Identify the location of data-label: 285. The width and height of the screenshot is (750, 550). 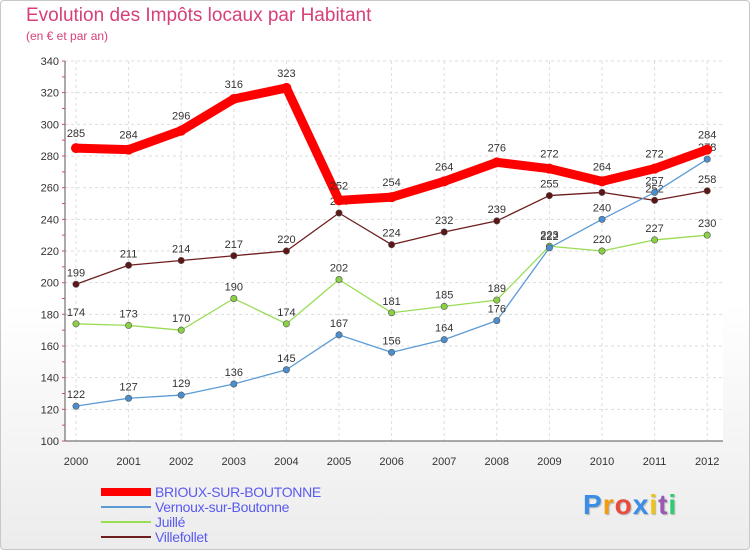
(76, 134).